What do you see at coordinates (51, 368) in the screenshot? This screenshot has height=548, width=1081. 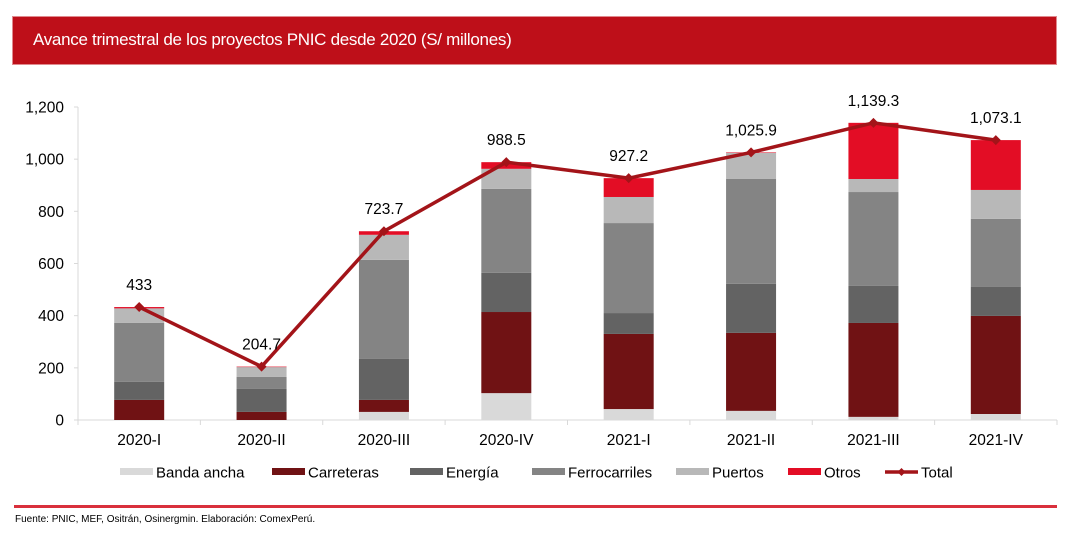 I see `y-tick-label: 200` at bounding box center [51, 368].